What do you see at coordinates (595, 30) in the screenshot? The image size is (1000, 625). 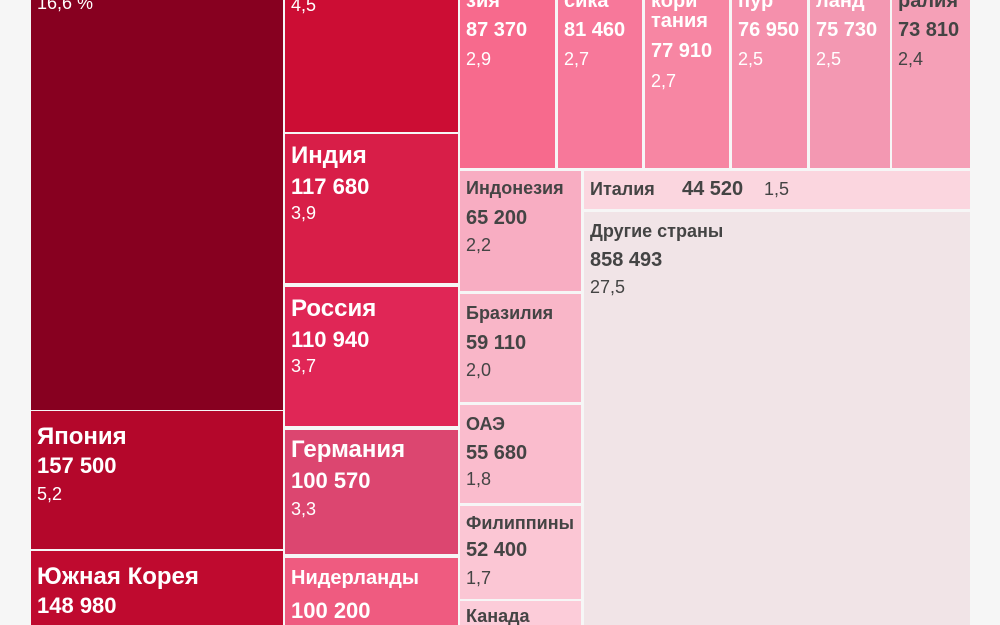 I see `tile-value: 81 460` at bounding box center [595, 30].